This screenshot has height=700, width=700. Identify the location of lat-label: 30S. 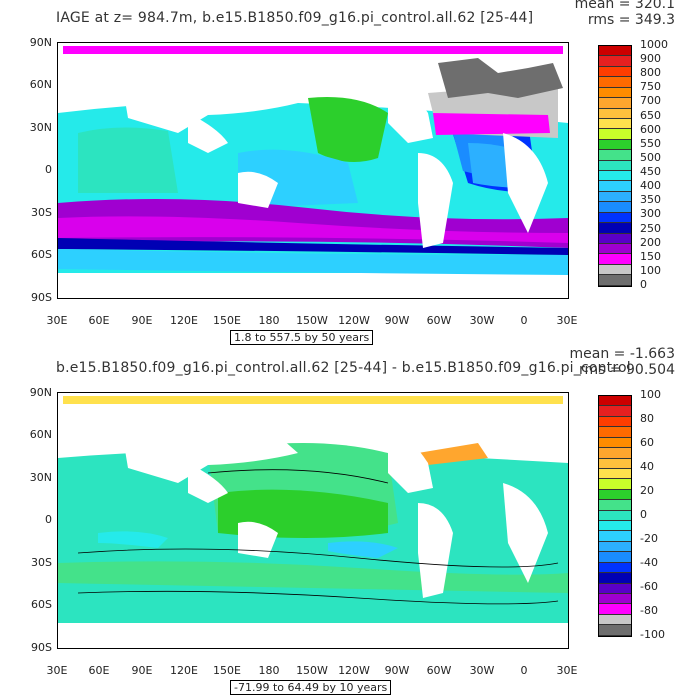
(41, 562).